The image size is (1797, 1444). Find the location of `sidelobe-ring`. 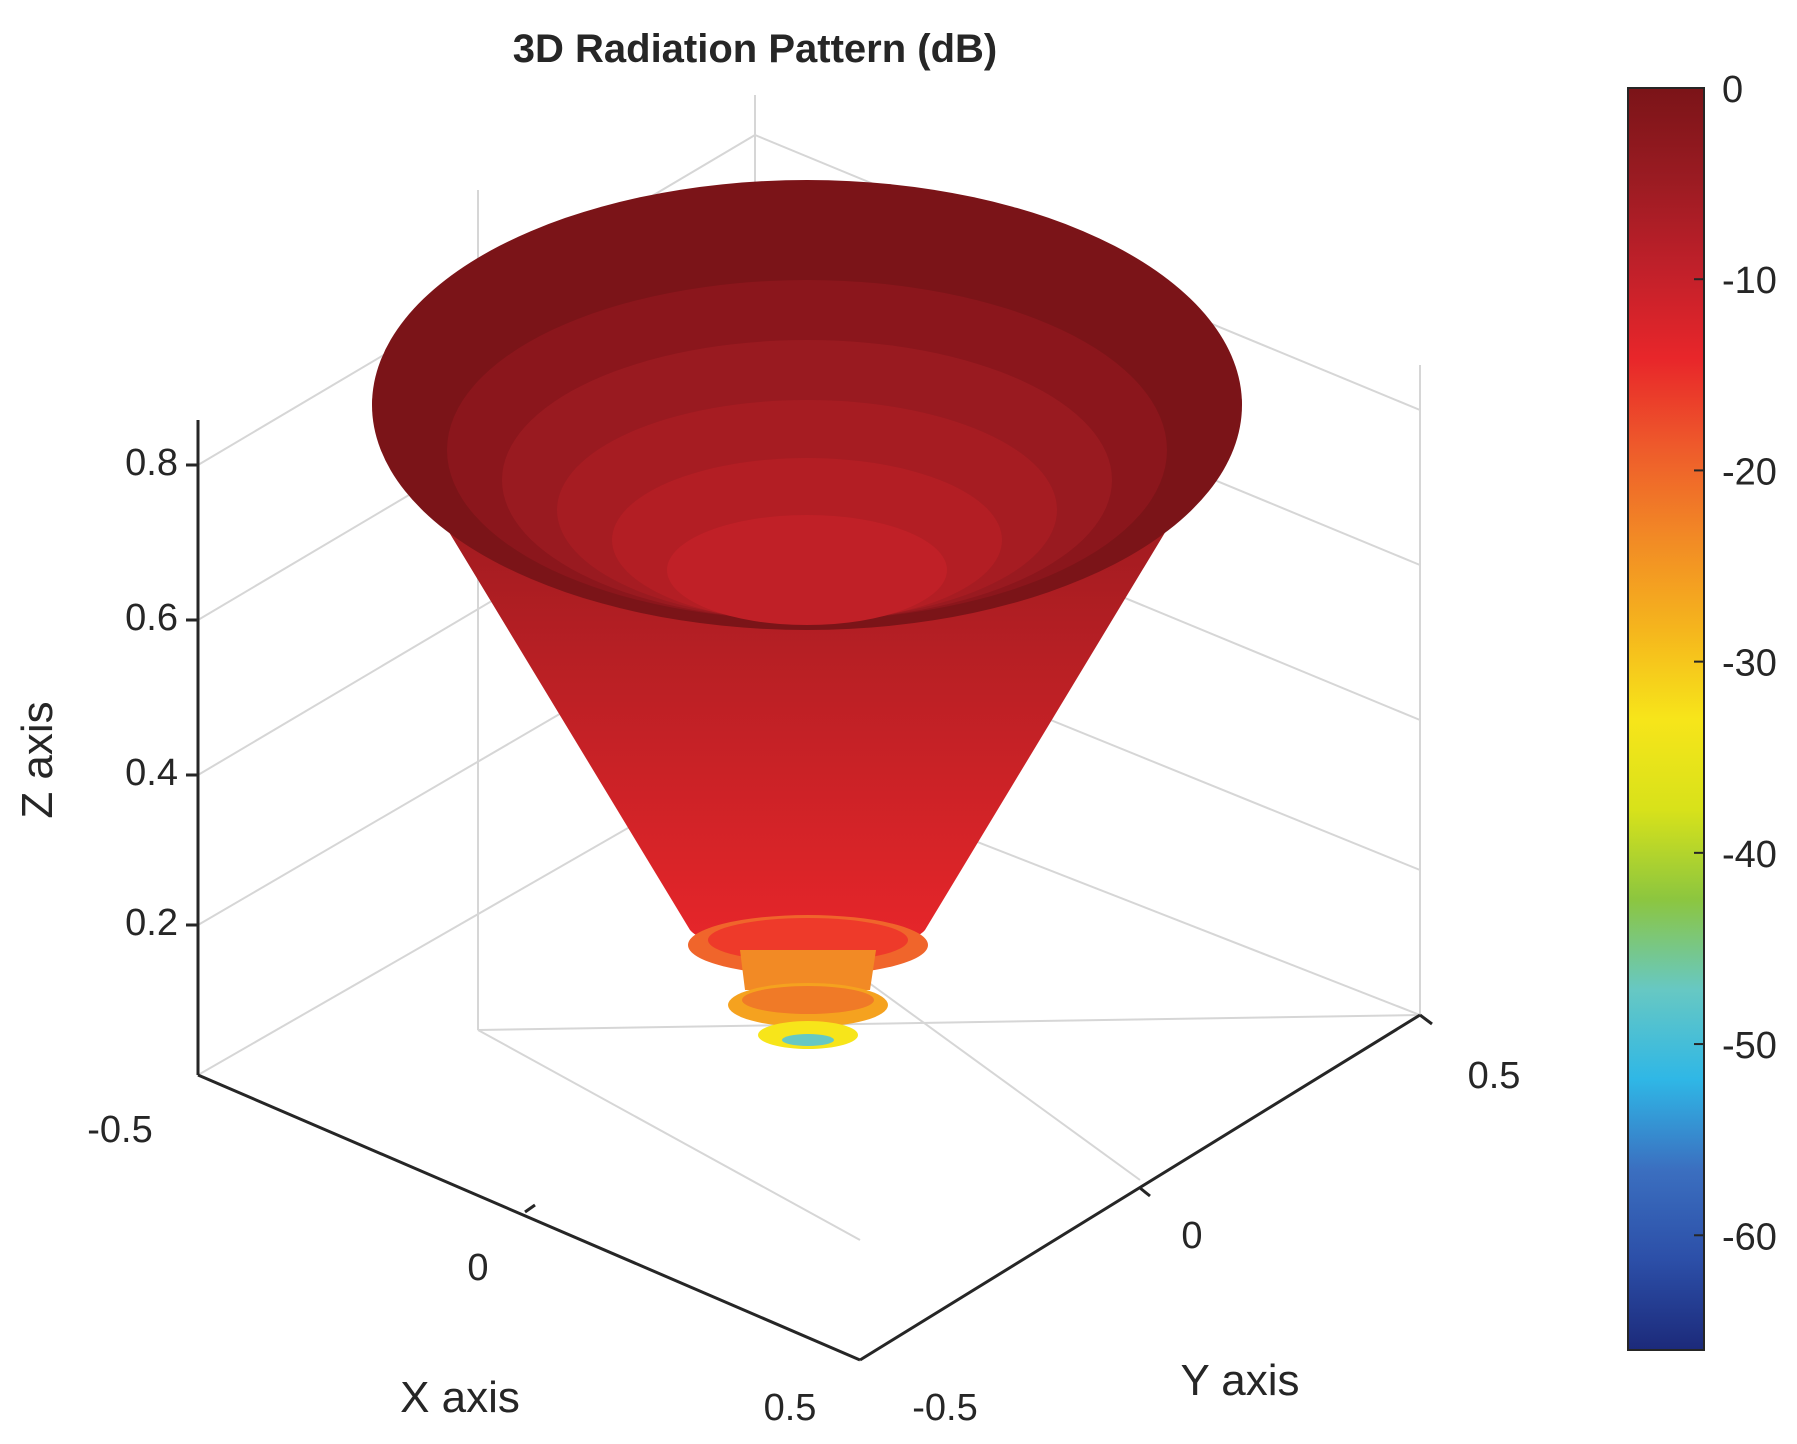

sidelobe-ring is located at coordinates (808, 1000).